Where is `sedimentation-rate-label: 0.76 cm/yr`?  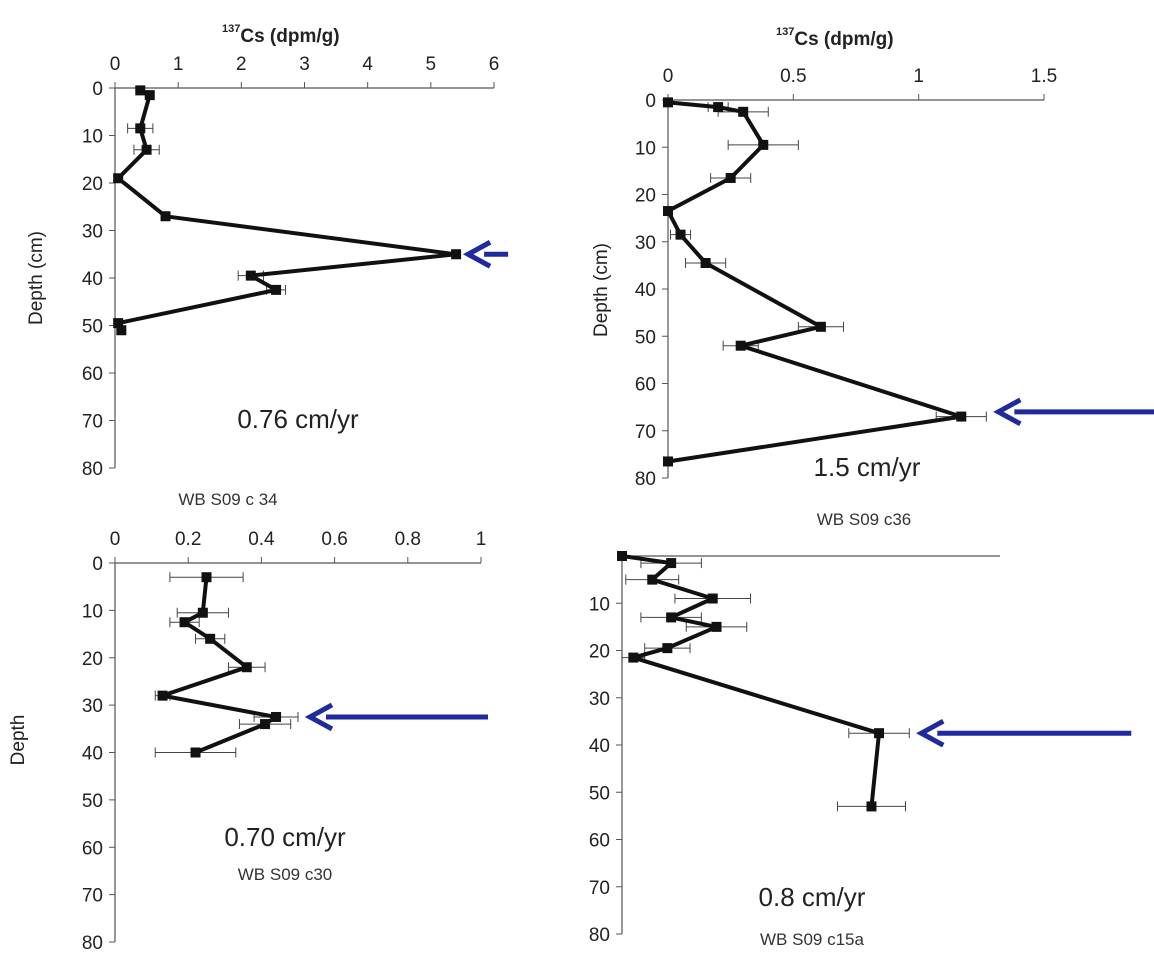
sedimentation-rate-label: 0.76 cm/yr is located at coordinates (298, 419).